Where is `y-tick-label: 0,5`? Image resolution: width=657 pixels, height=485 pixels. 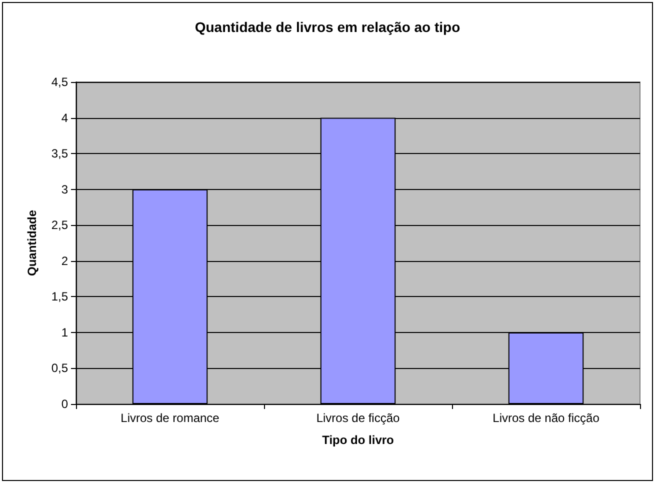 y-tick-label: 0,5 is located at coordinates (59, 368).